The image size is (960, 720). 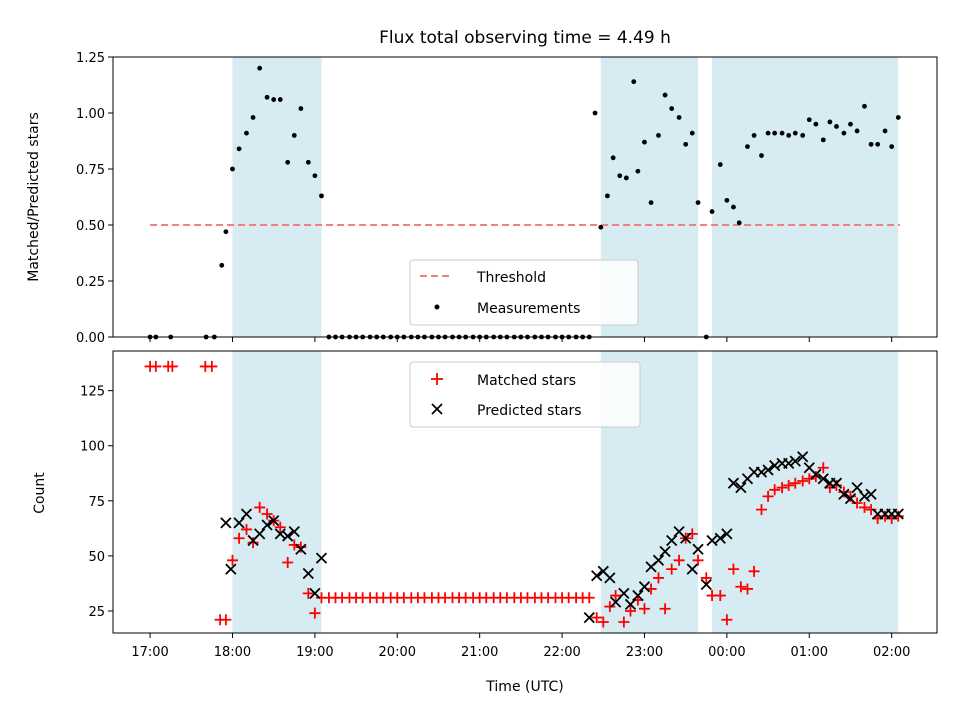 What do you see at coordinates (528, 309) in the screenshot?
I see `measurements-legend-label: Measurements` at bounding box center [528, 309].